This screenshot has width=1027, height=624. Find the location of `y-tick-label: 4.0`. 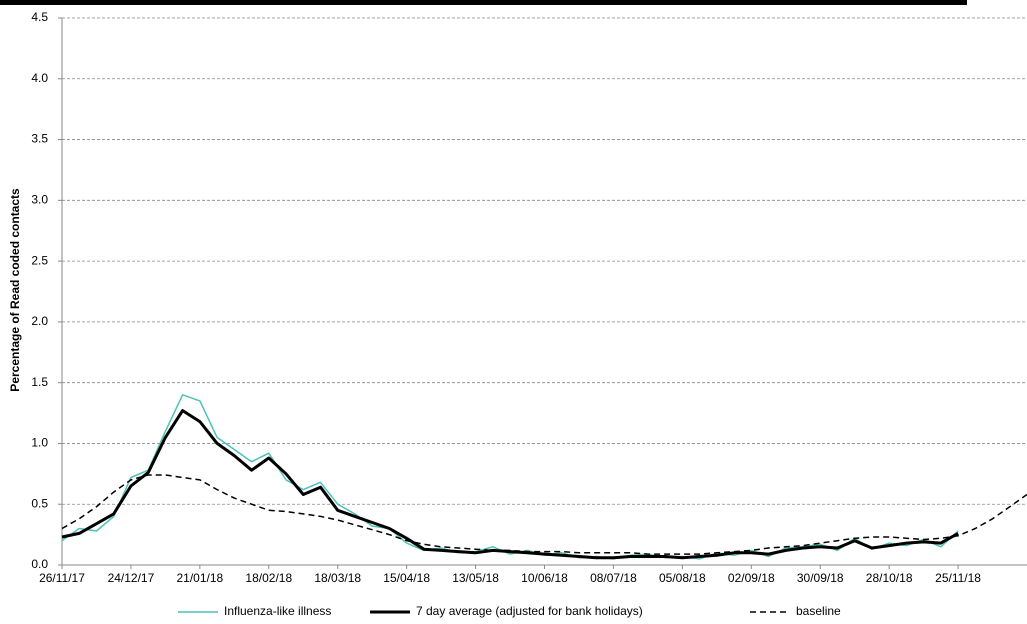

y-tick-label: 4.0 is located at coordinates (39, 78).